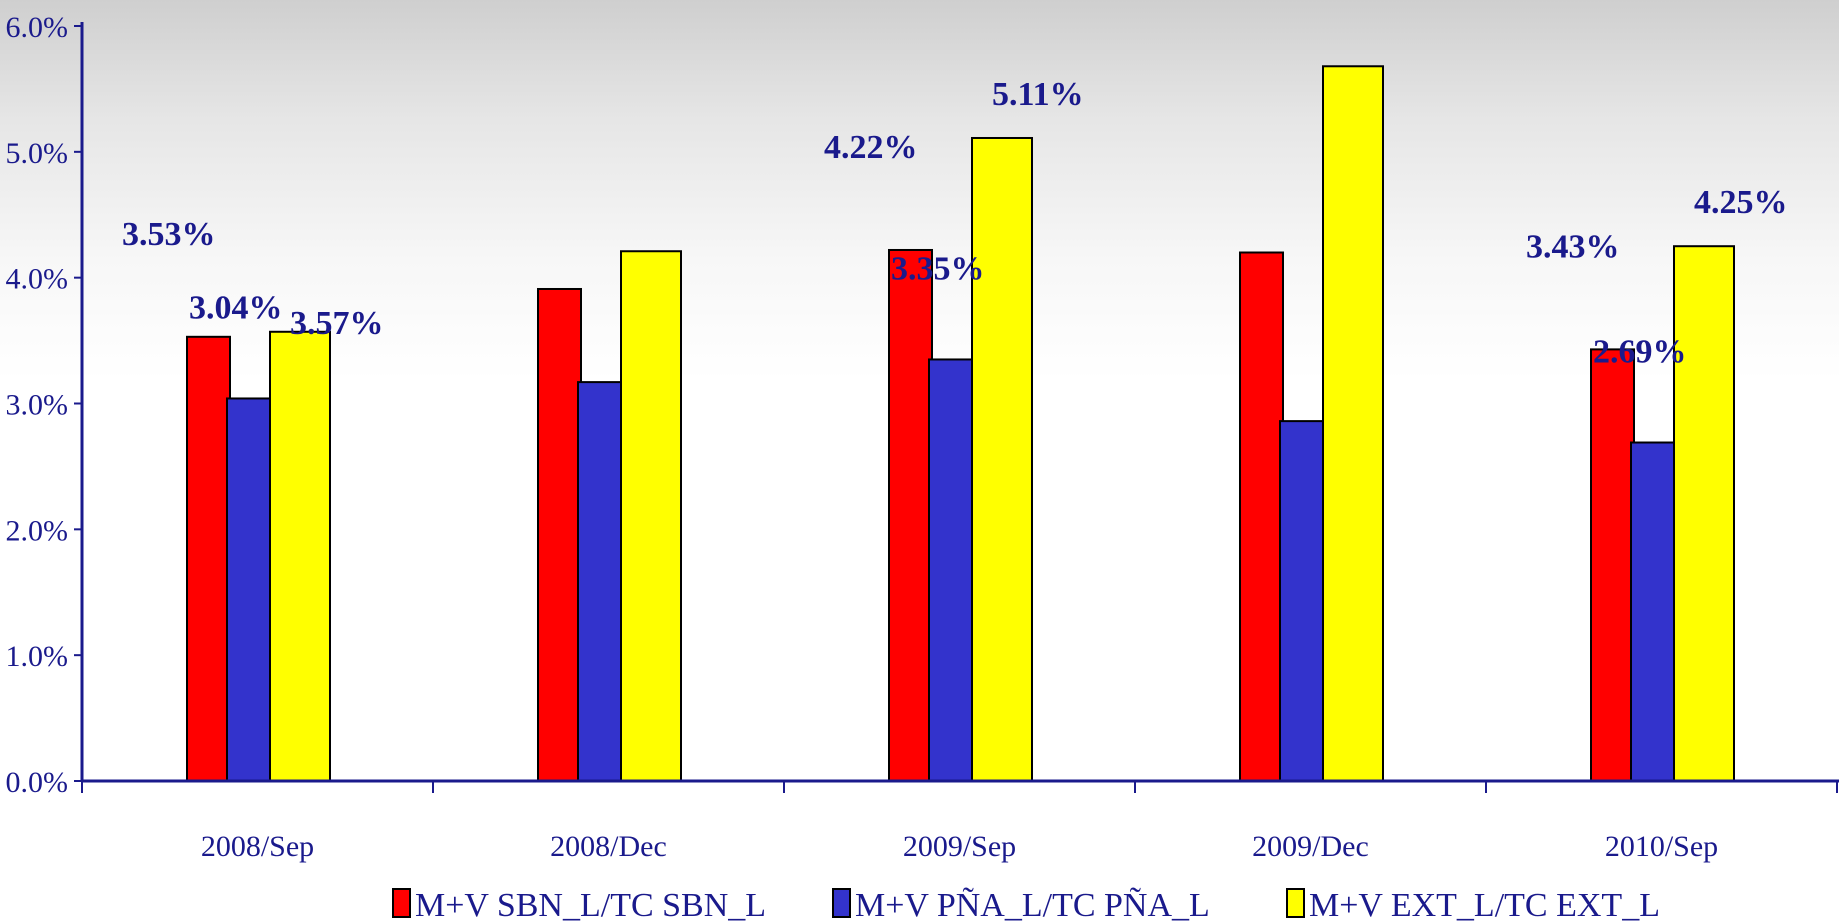 The width and height of the screenshot is (1839, 924). I want to click on y-tick-label: 2.0%, so click(37, 530).